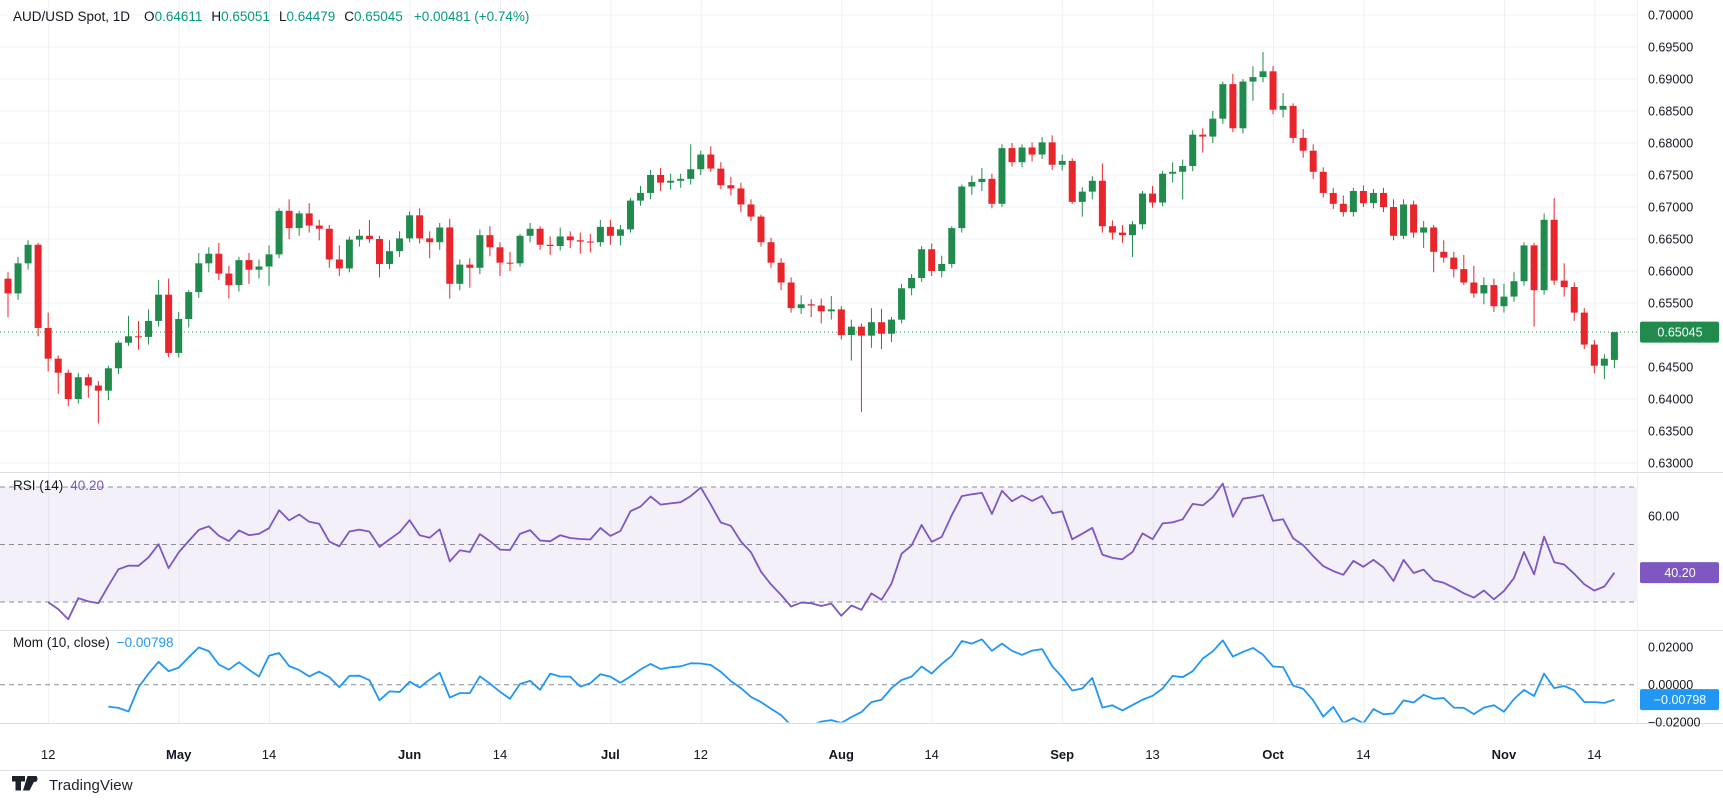  What do you see at coordinates (38, 485) in the screenshot?
I see `rsi-label: RSI (14)` at bounding box center [38, 485].